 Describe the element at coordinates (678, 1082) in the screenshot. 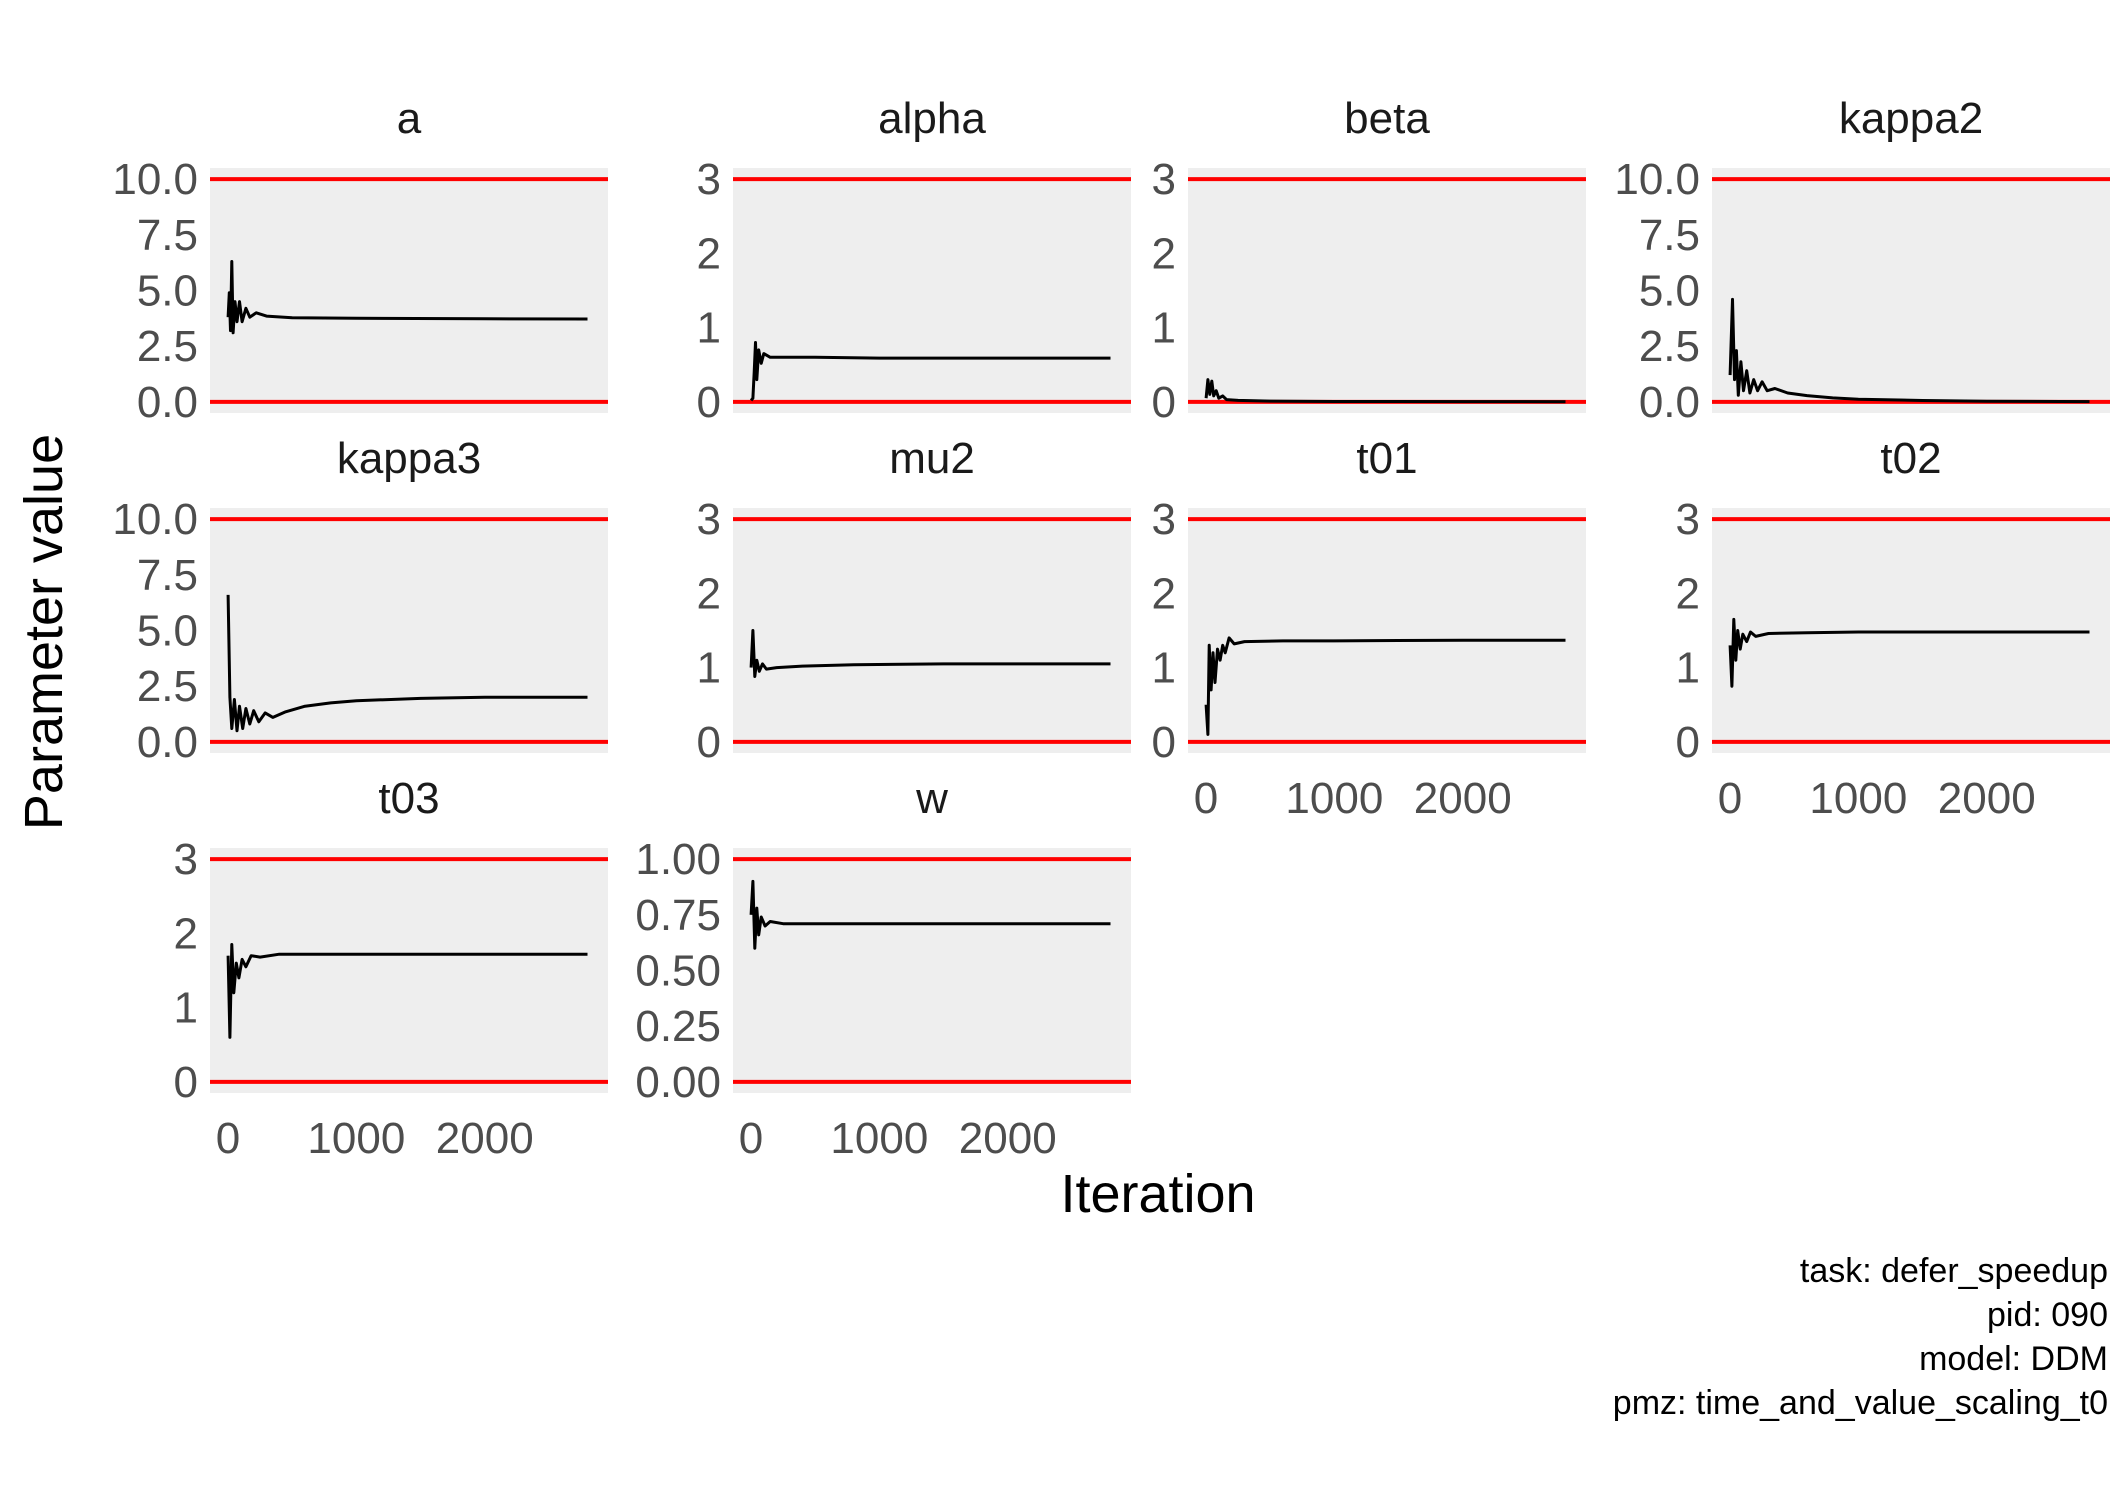

I see `y-tick-label-w-0: 0.00` at that location.